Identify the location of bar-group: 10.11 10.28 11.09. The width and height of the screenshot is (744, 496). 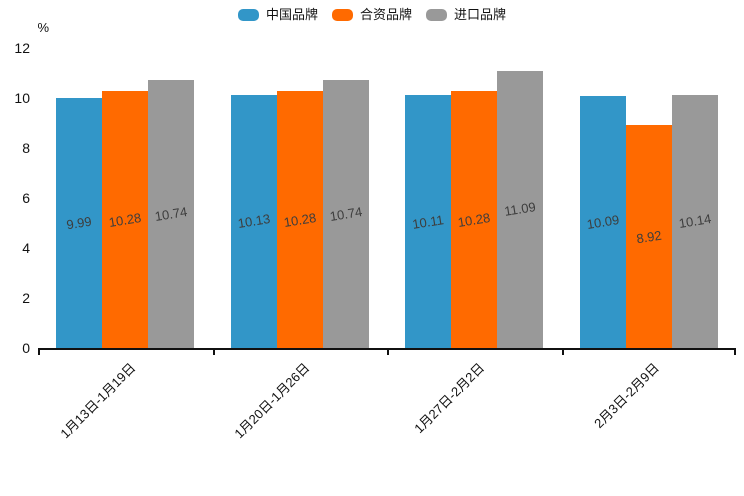
(474, 198).